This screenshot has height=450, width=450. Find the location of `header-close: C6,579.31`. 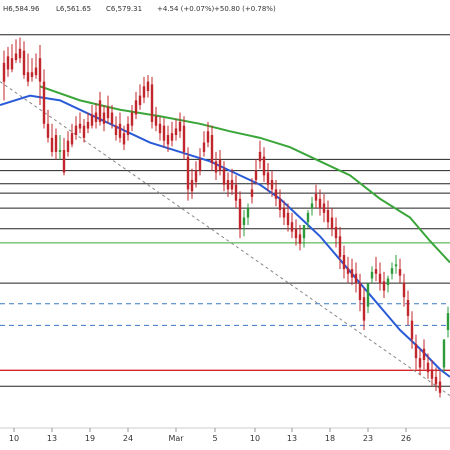

header-close: C6,579.31 is located at coordinates (124, 9).